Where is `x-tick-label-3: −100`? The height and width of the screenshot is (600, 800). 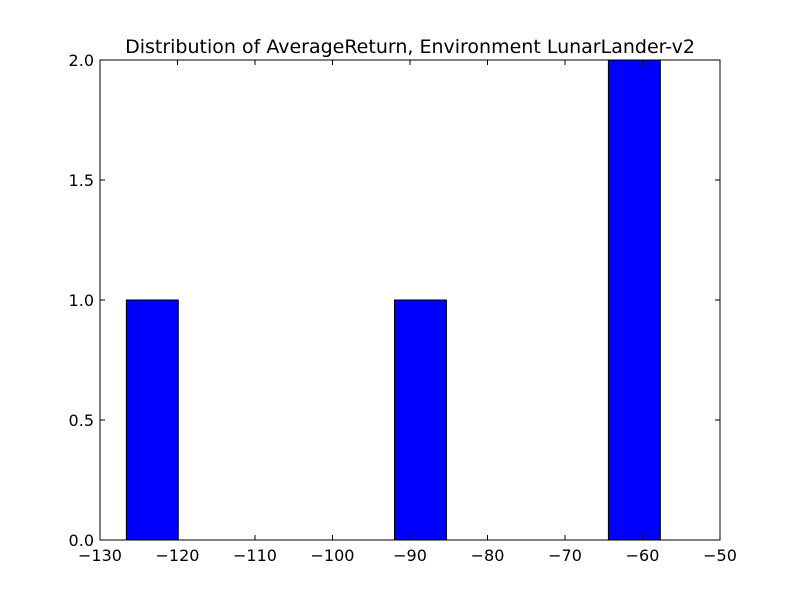 x-tick-label-3: −100 is located at coordinates (333, 555).